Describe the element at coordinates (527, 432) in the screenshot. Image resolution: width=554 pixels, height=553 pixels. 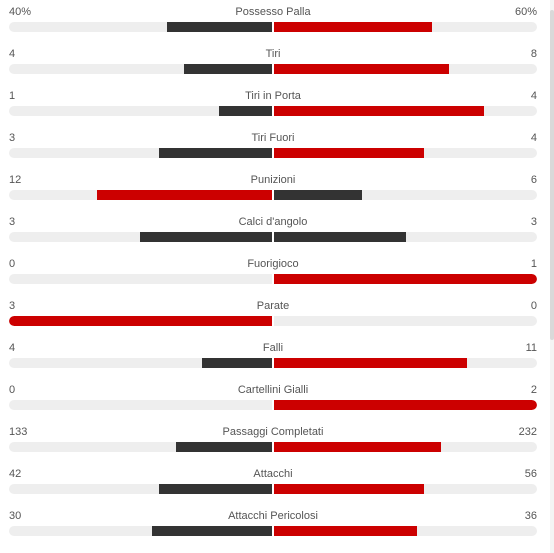
I see `stat-away-value: 232` at that location.